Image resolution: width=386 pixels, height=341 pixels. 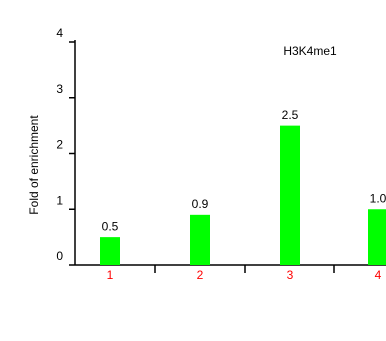 I want to click on x-tick-label: 2, so click(x=200, y=275).